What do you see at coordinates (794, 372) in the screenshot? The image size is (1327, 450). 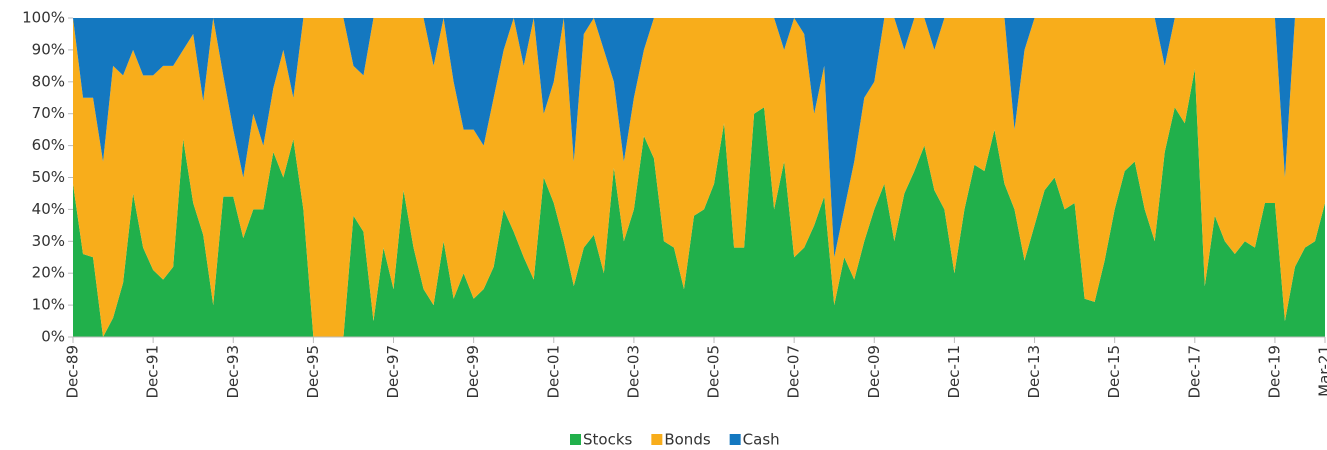 I see `x-tick-label: Dec-07` at bounding box center [794, 372].